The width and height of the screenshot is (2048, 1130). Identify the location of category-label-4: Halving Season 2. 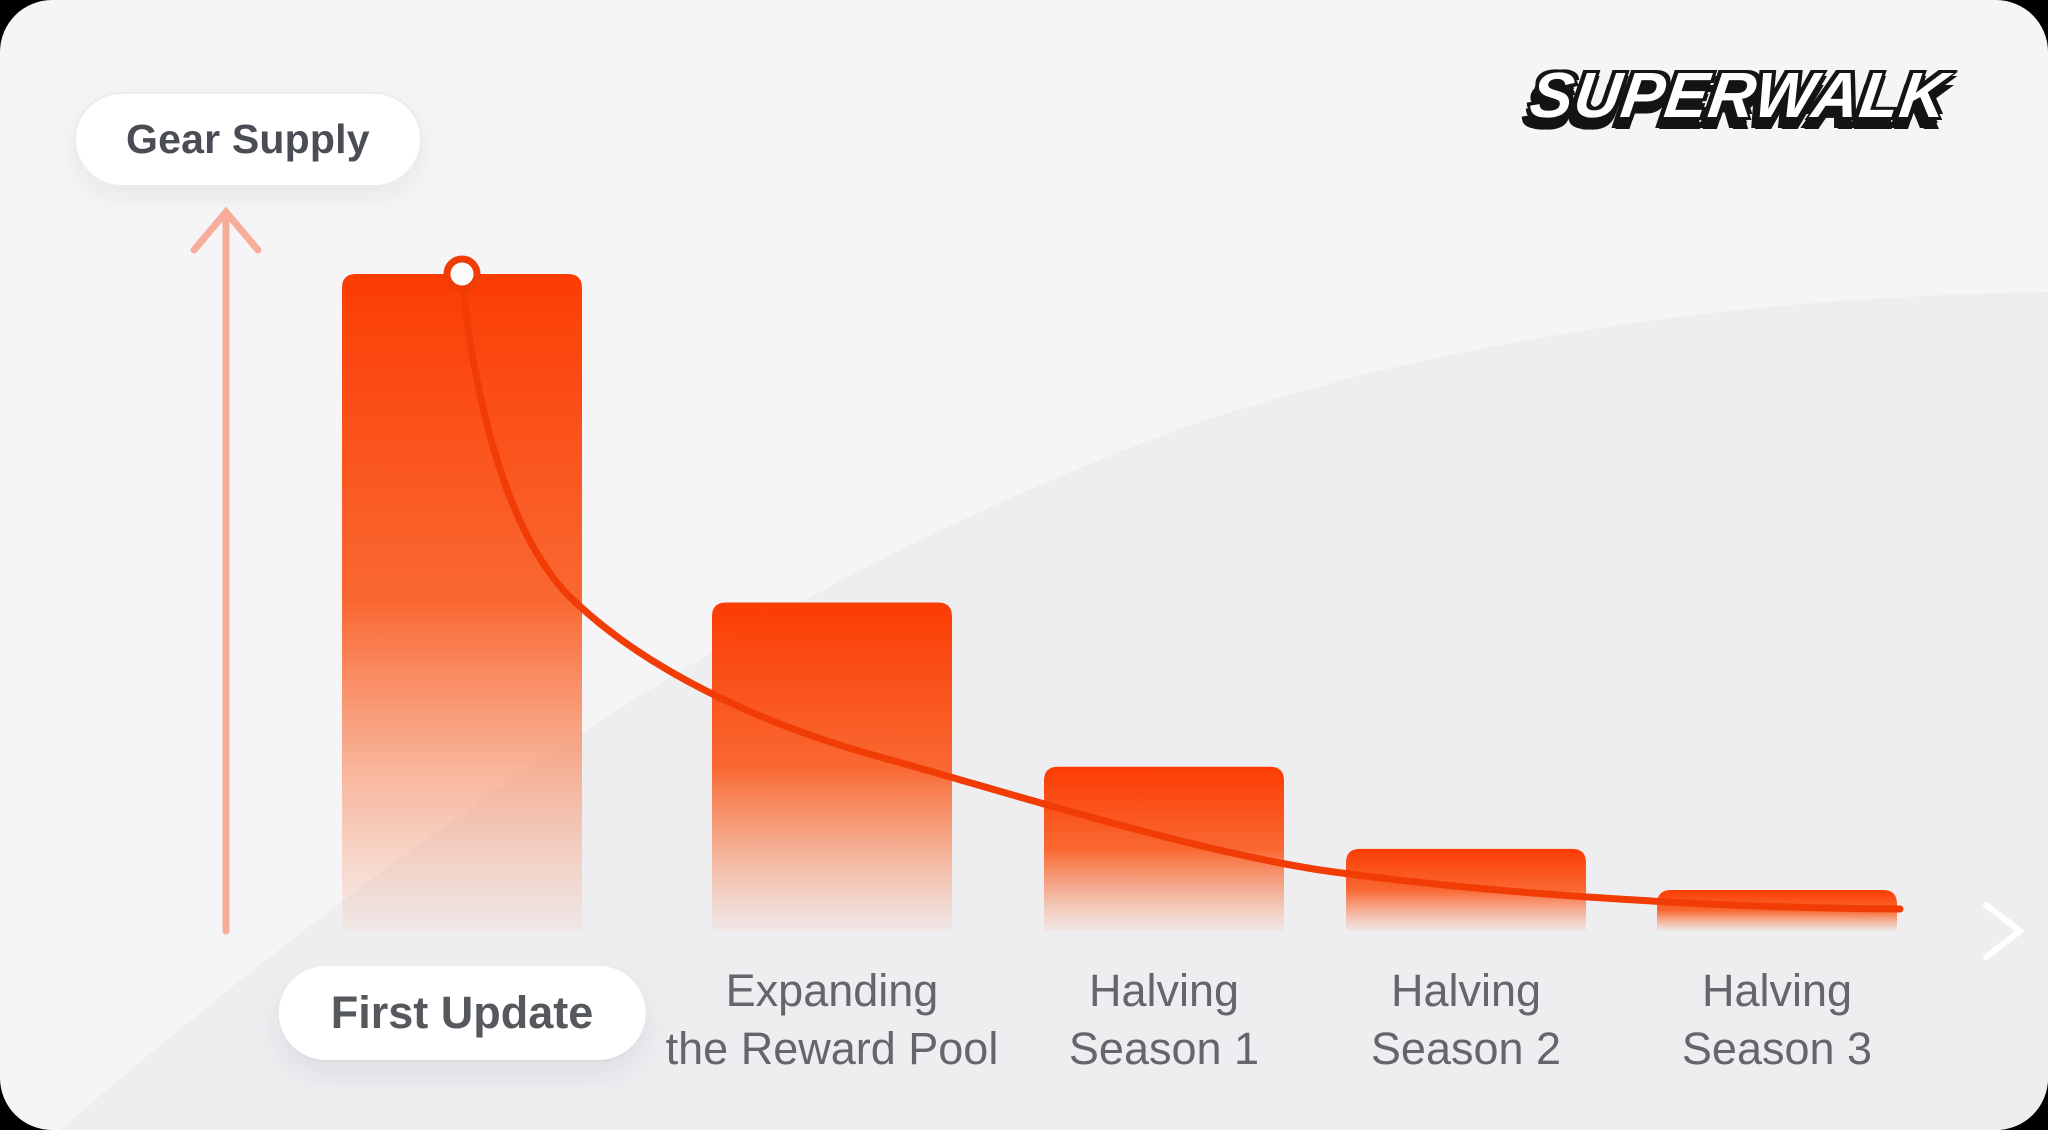
(1466, 1019).